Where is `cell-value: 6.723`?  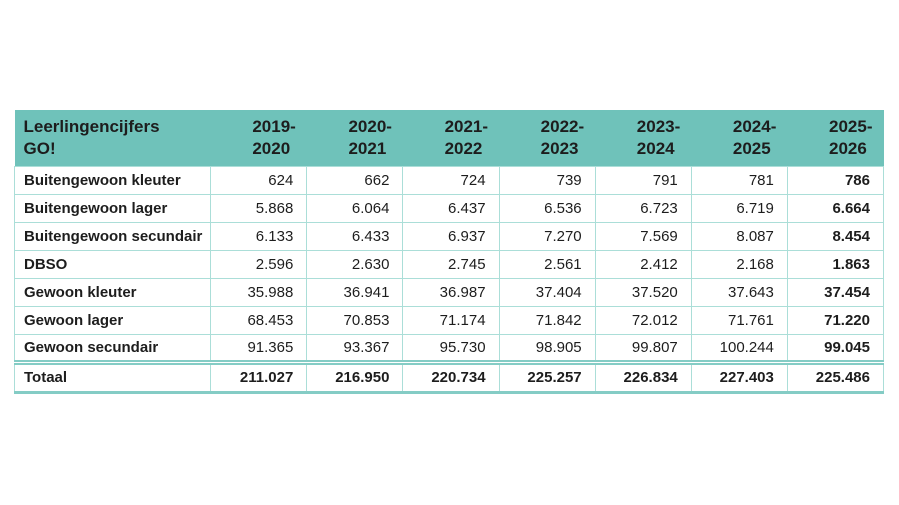
cell-value: 6.723 is located at coordinates (643, 208).